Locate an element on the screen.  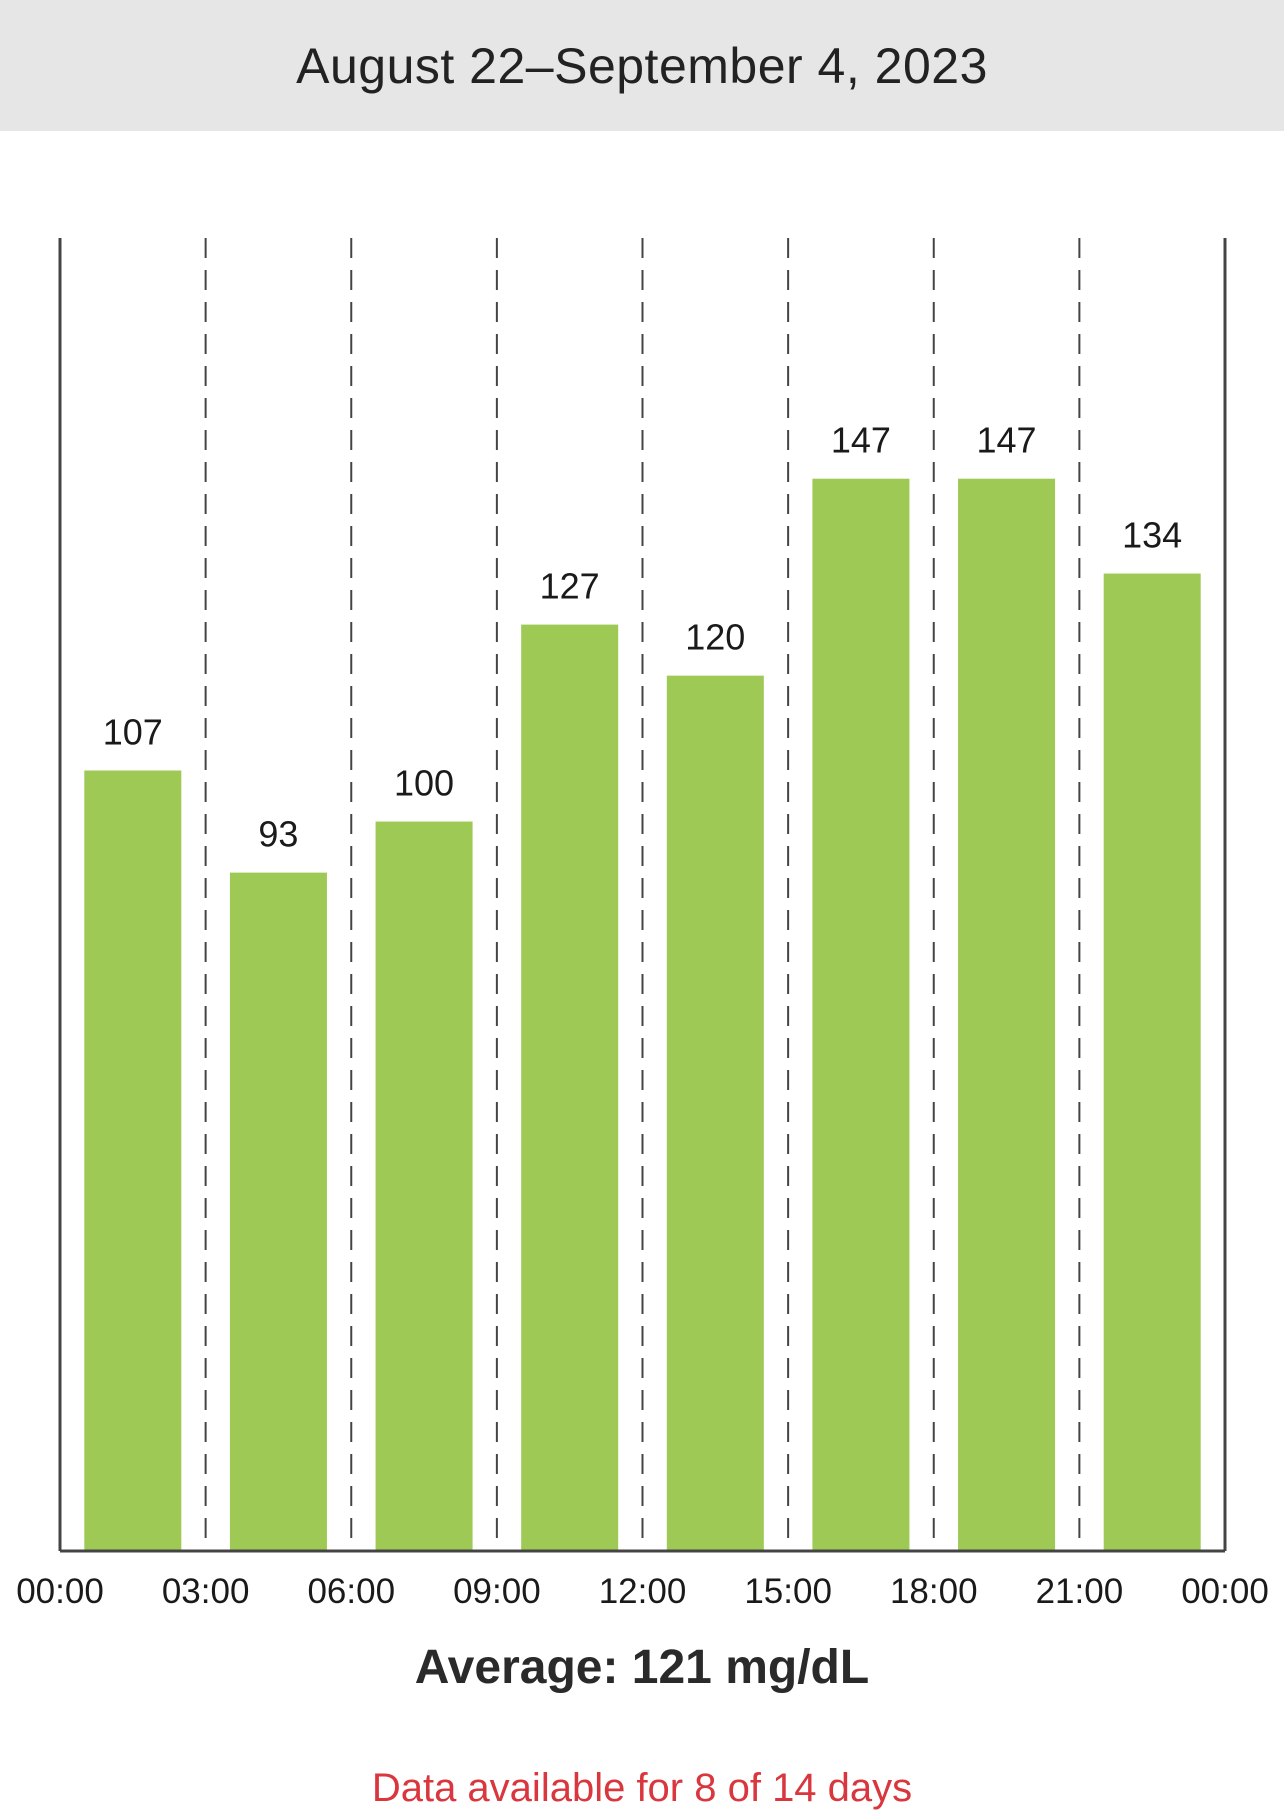
x-tick-label: 21:00 is located at coordinates (1080, 1591).